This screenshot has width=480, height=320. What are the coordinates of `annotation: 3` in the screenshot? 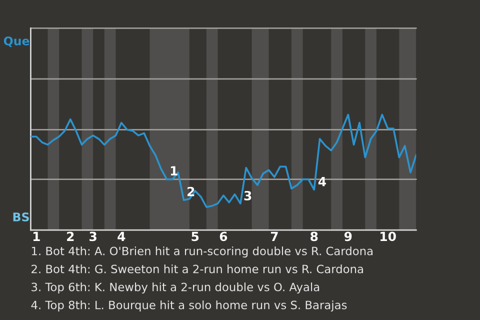 It's located at (248, 195).